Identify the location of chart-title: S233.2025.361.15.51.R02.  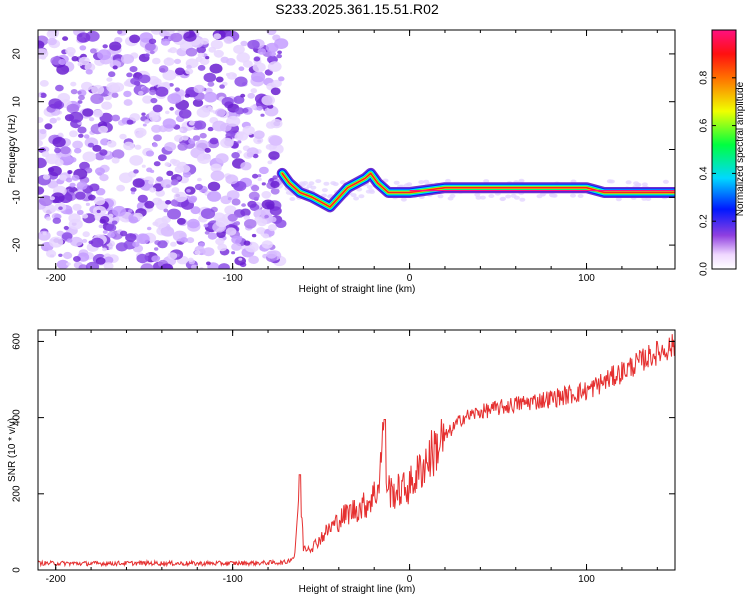
(357, 9).